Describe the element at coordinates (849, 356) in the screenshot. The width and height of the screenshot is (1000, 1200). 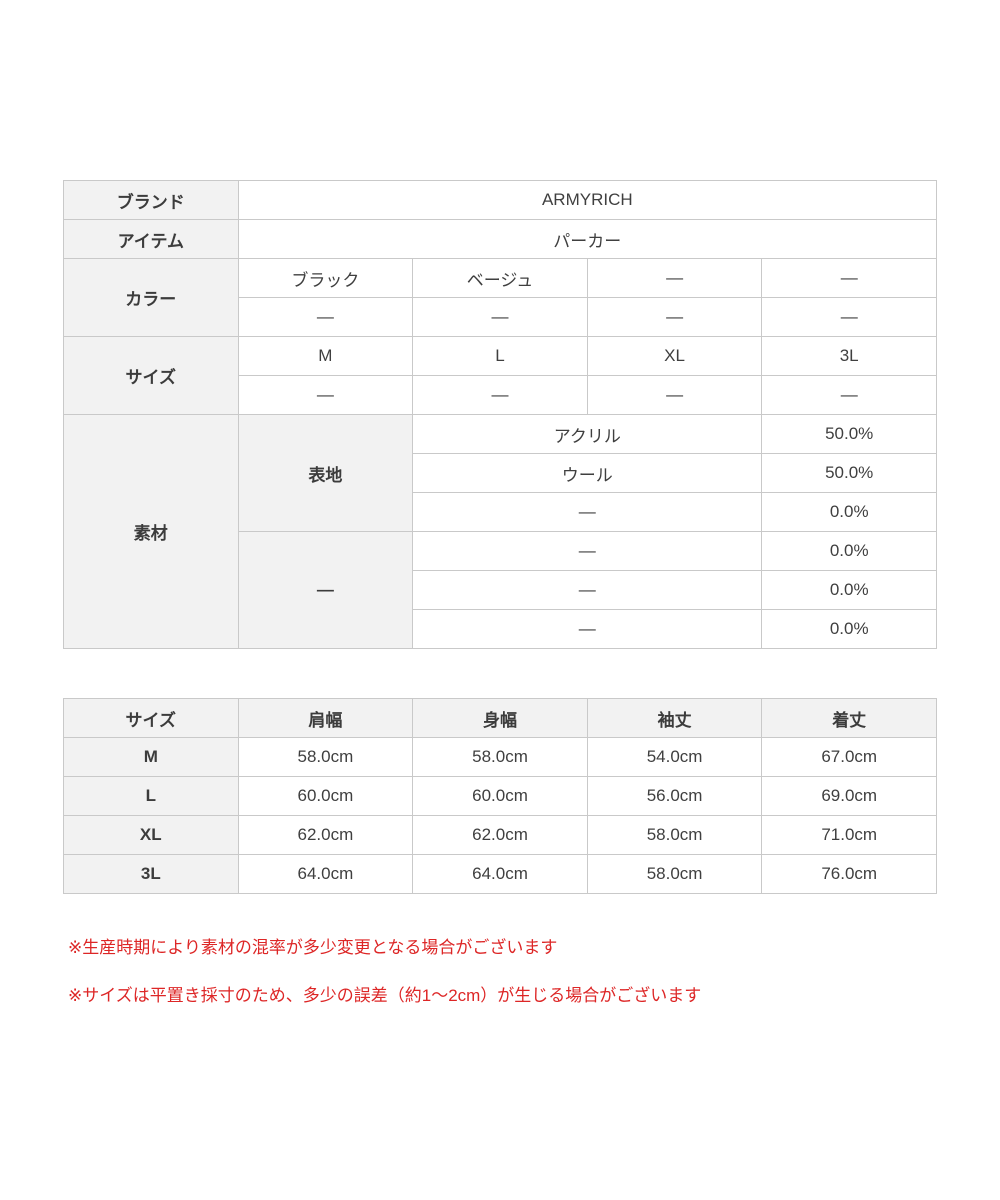
I see `size-value: 3L` at that location.